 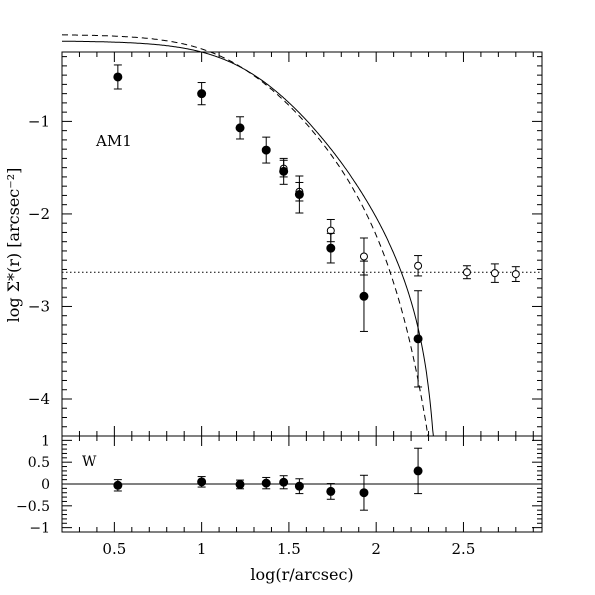 What do you see at coordinates (39, 463) in the screenshot?
I see `residual-tick-label: 0.5` at bounding box center [39, 463].